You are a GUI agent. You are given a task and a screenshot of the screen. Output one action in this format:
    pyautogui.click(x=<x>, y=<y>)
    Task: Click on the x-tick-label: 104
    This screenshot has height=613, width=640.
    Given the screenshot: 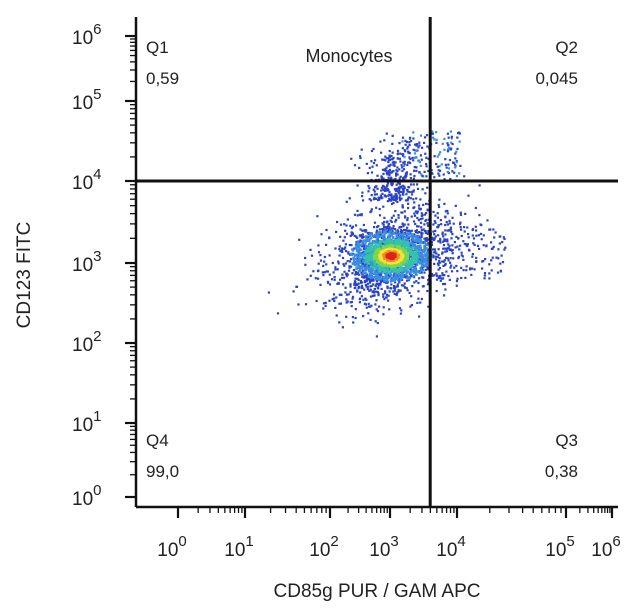 What is the action you would take?
    pyautogui.click(x=450, y=547)
    